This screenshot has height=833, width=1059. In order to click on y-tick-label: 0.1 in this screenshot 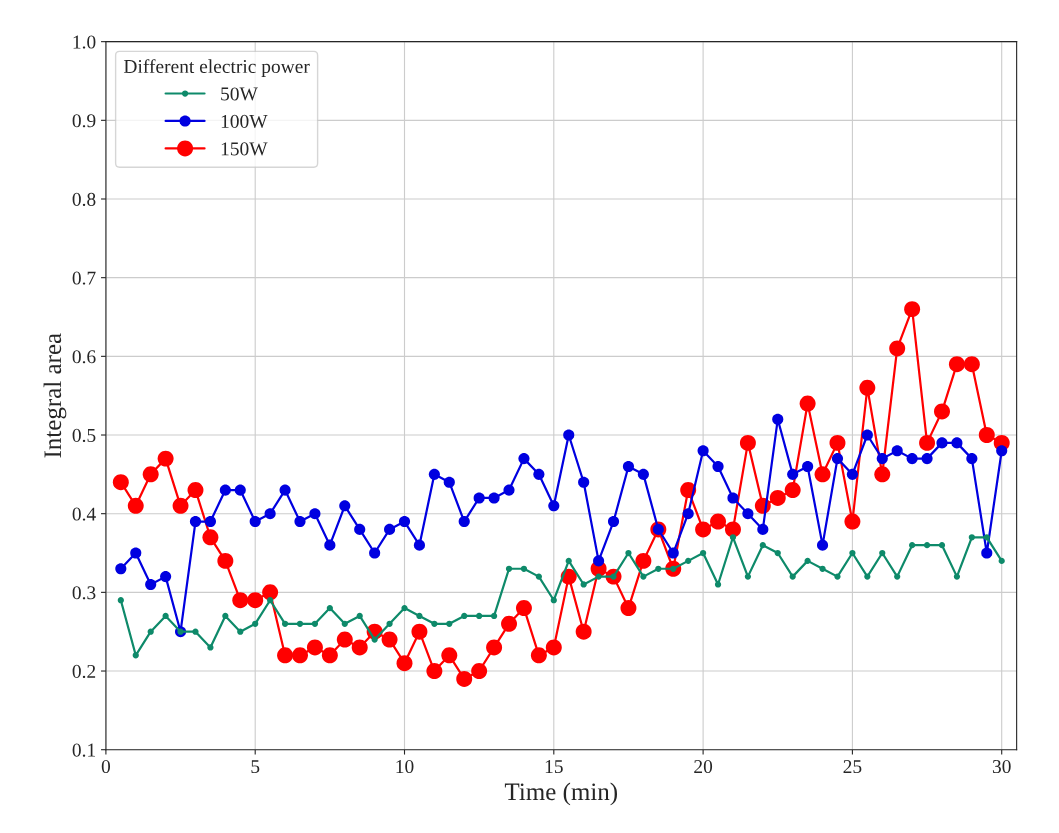, I will do `click(84, 750)`.